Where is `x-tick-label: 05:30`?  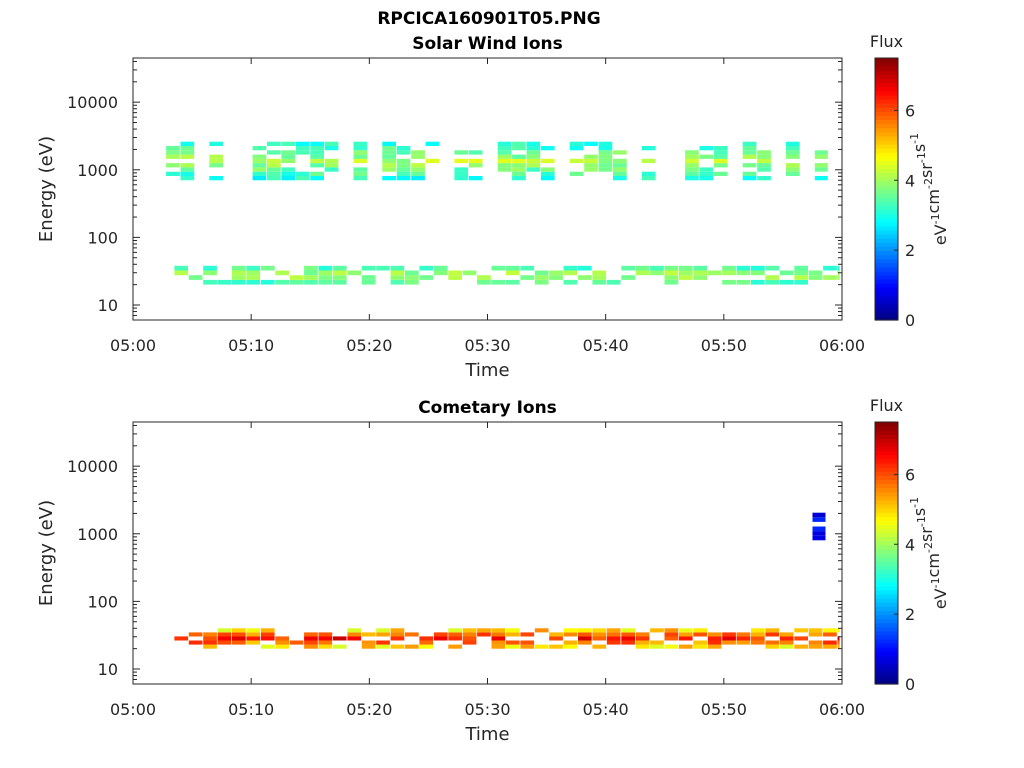
x-tick-label: 05:30 is located at coordinates (487, 709).